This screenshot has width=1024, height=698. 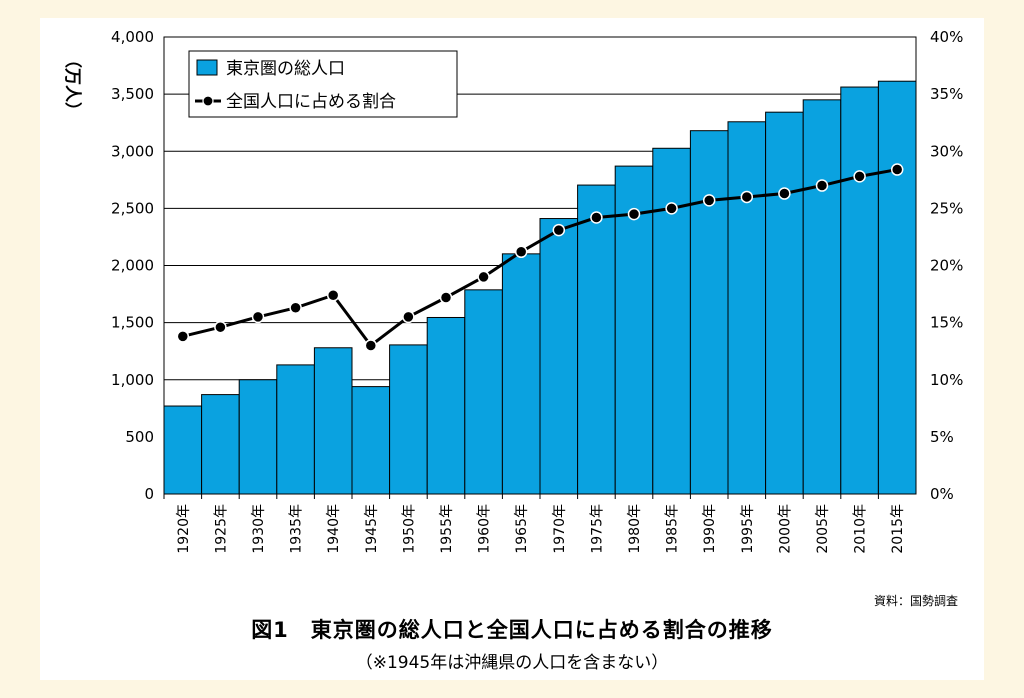 What do you see at coordinates (898, 529) in the screenshot?
I see `x-tick-label: 2015年` at bounding box center [898, 529].